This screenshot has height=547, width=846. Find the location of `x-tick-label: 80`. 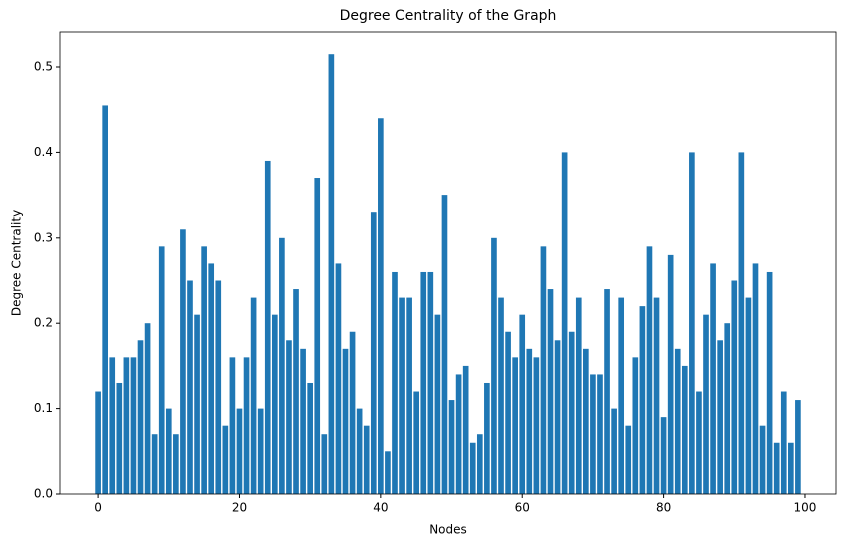

x-tick-label: 80 is located at coordinates (663, 508).